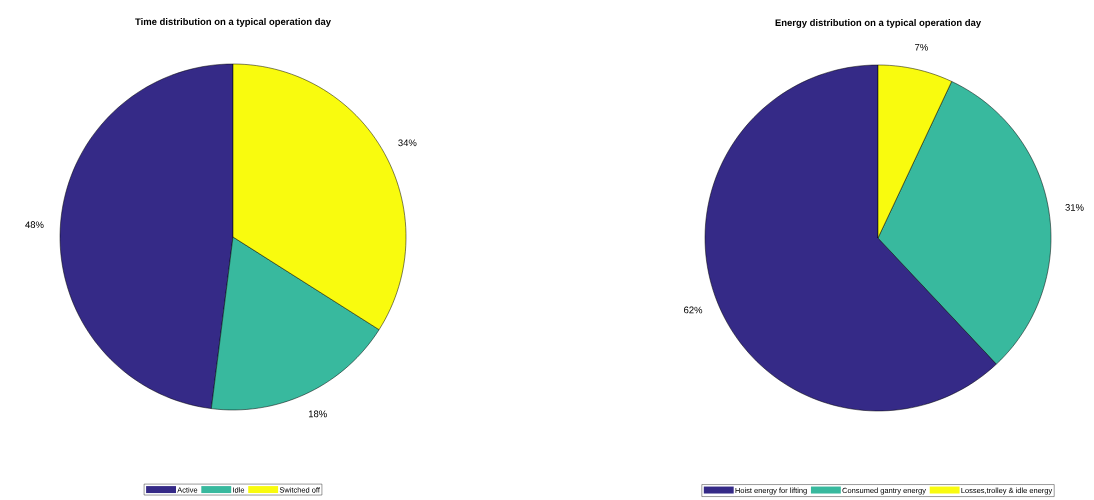 The width and height of the screenshot is (1094, 500). What do you see at coordinates (921, 47) in the screenshot?
I see `data-label: 7%` at bounding box center [921, 47].